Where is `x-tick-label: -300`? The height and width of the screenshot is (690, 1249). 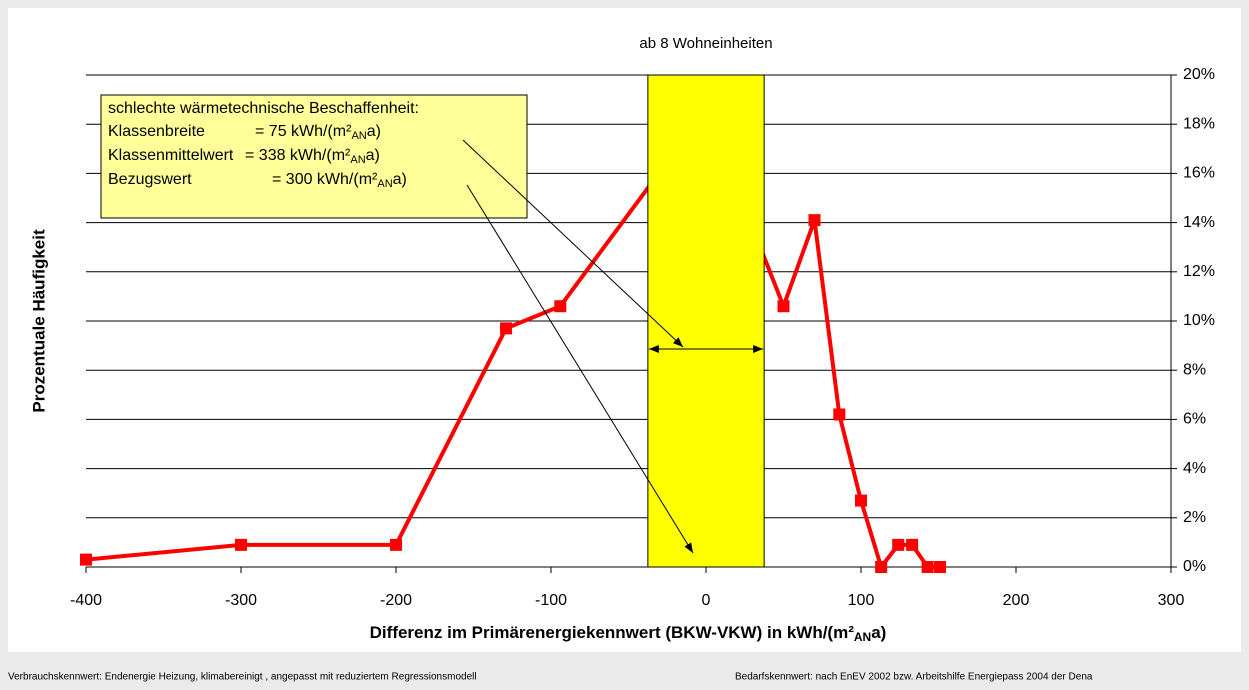 x-tick-label: -300 is located at coordinates (241, 600).